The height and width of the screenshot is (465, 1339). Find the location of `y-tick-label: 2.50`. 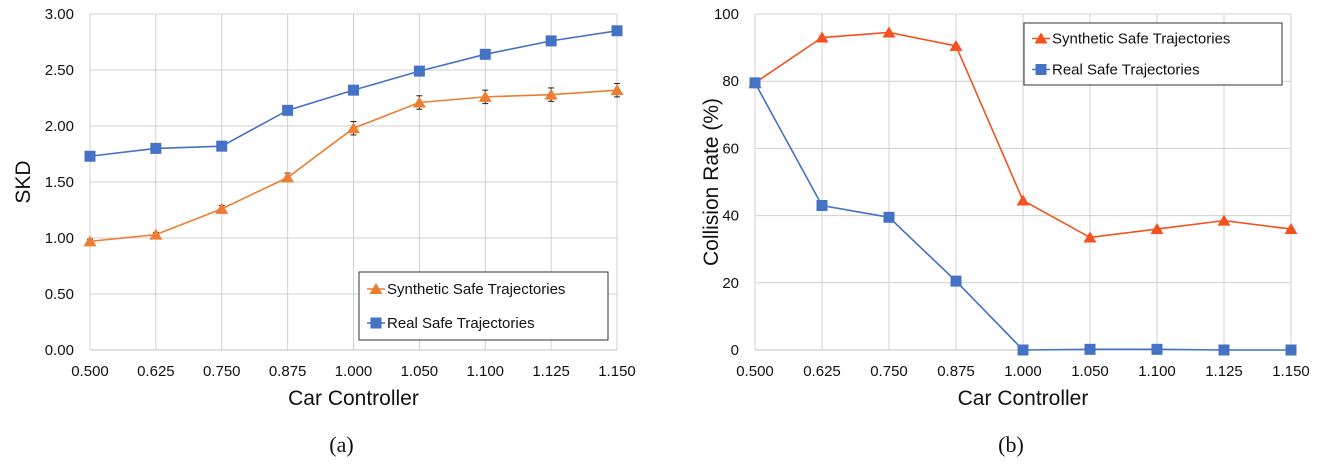

y-tick-label: 2.50 is located at coordinates (59, 70).